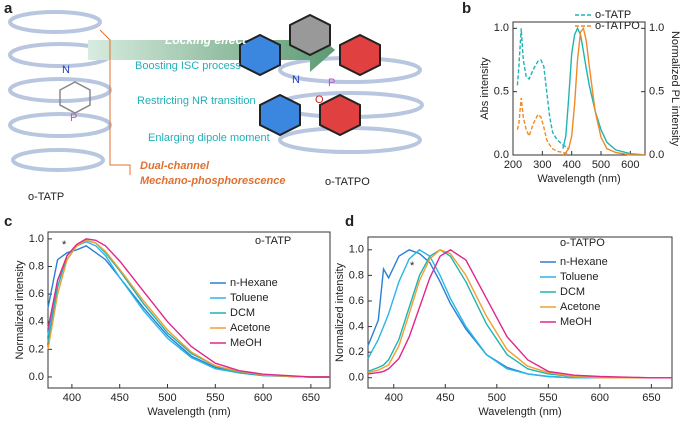  I want to click on effect: Boosting ISC process, so click(188, 66).